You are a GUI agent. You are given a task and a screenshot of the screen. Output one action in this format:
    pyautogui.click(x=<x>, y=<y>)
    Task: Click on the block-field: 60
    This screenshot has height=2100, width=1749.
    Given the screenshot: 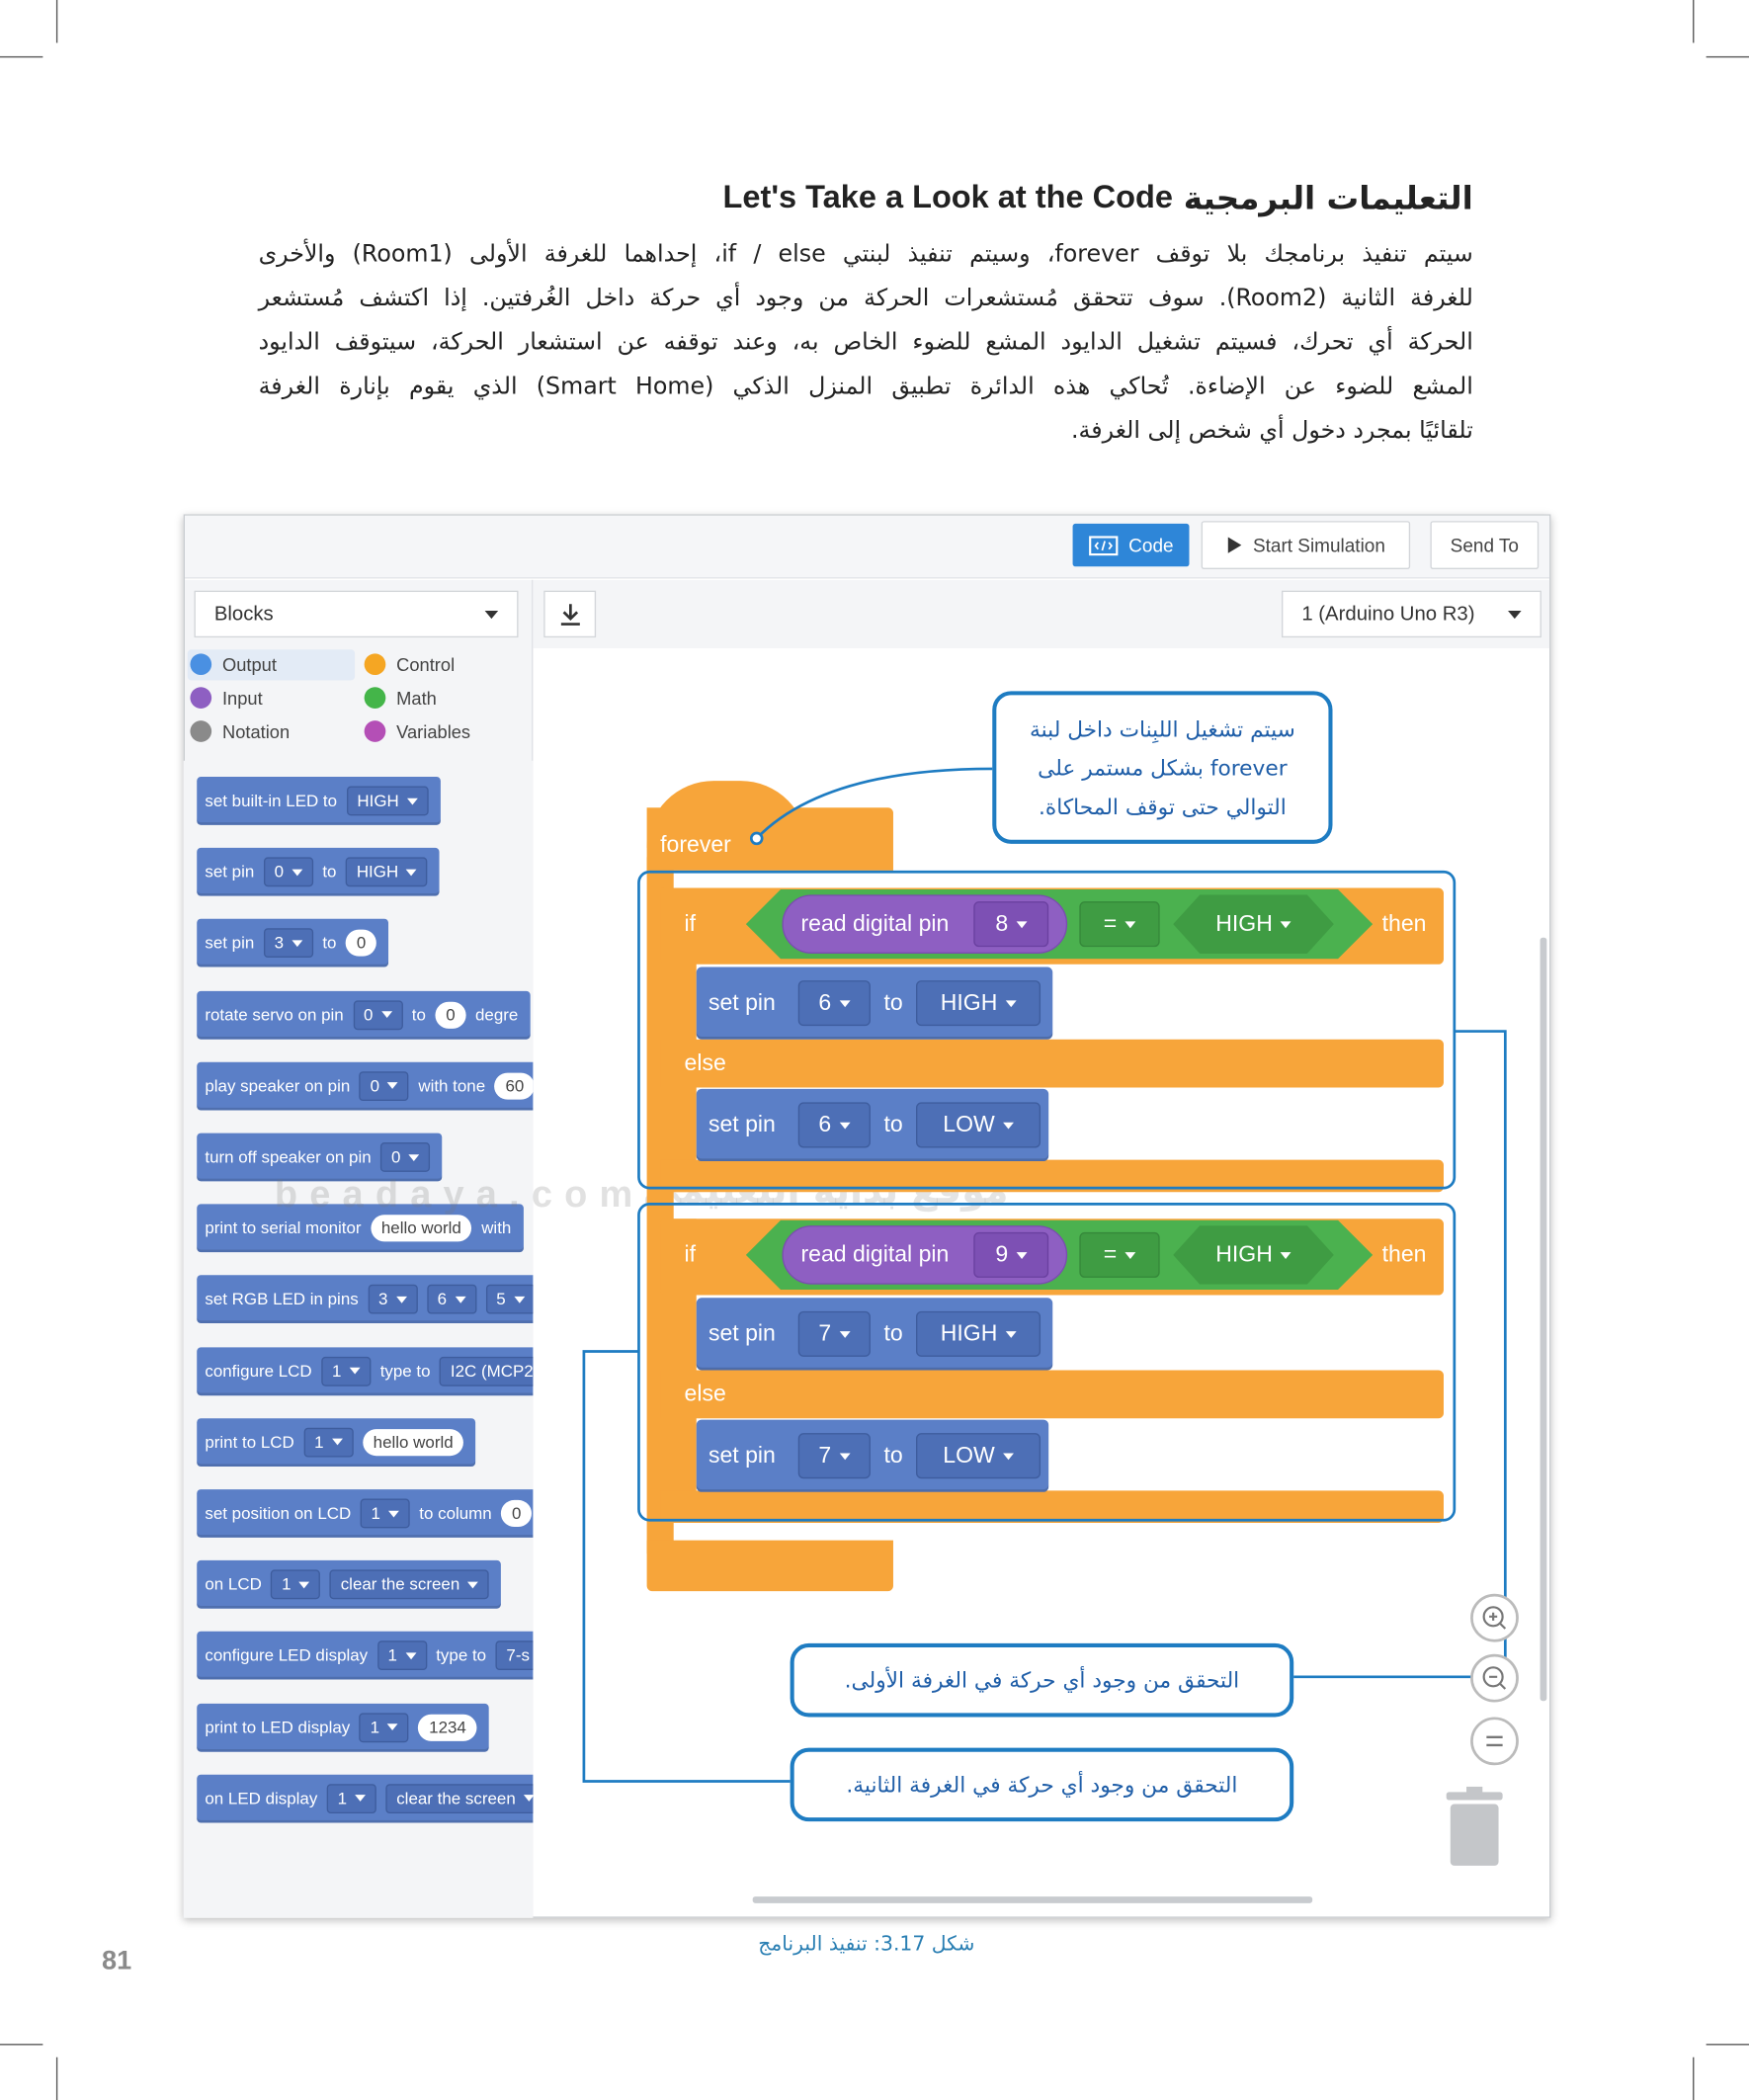 What is the action you would take?
    pyautogui.click(x=514, y=1086)
    